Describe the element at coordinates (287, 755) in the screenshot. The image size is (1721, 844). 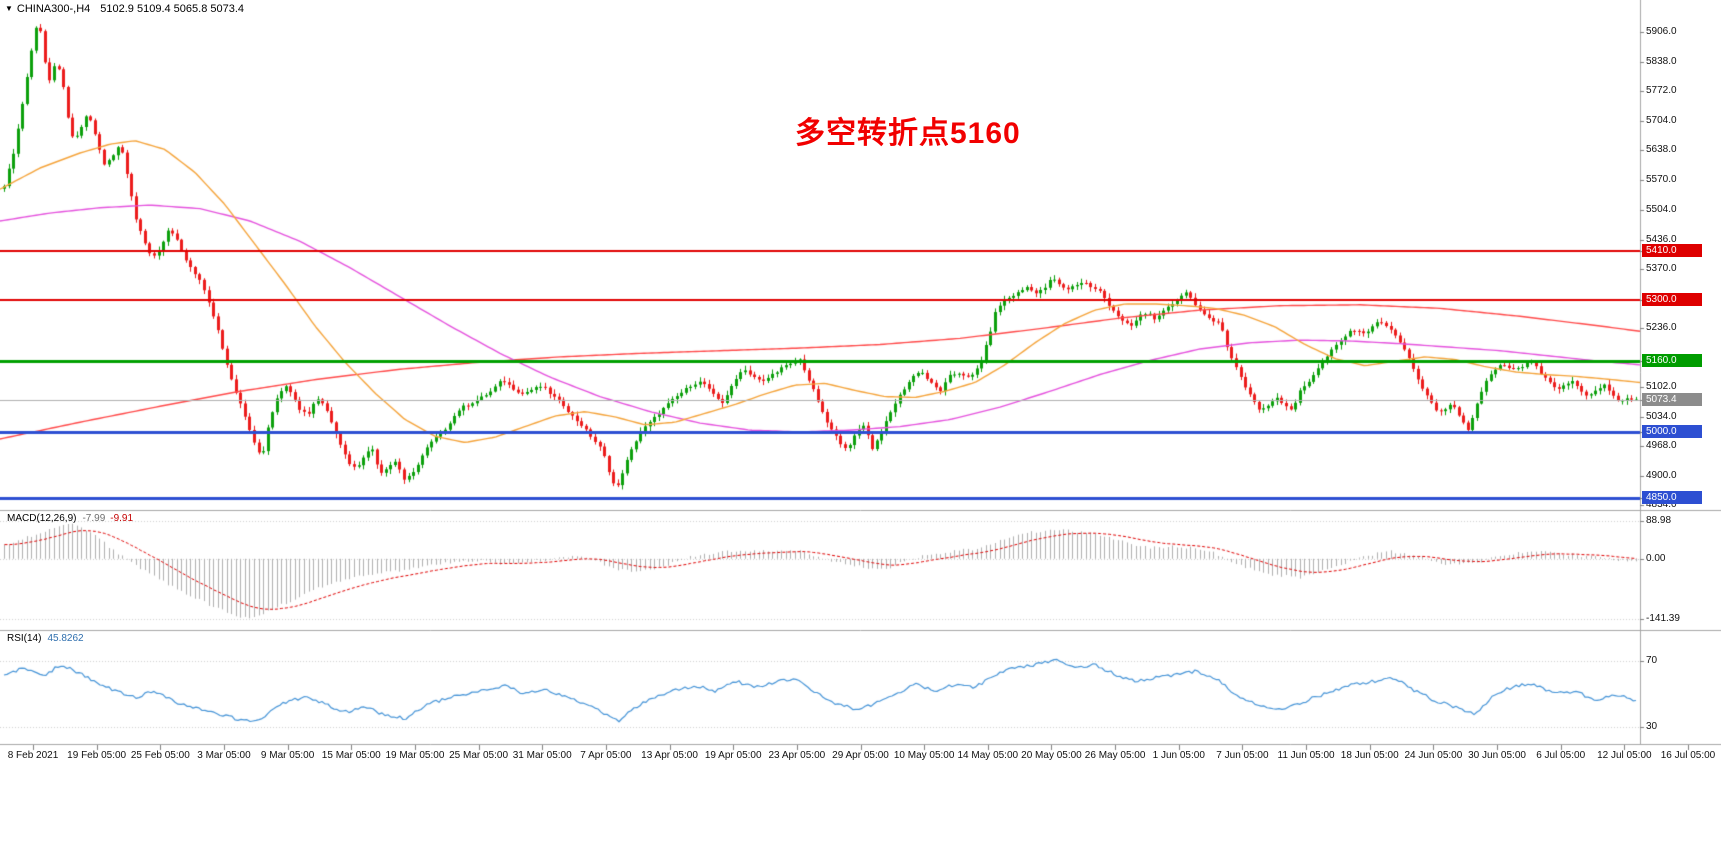
I see `time-axis-label: 9 Mar 05:00` at that location.